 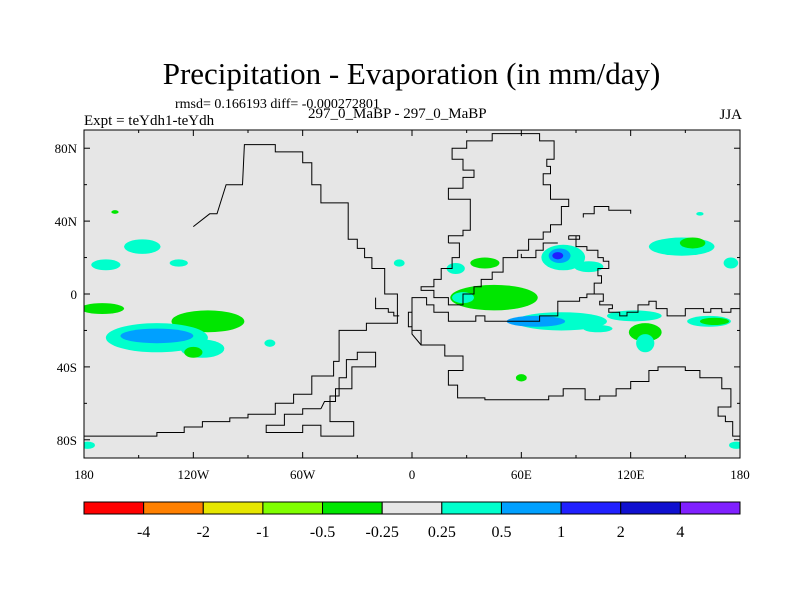 What do you see at coordinates (561, 532) in the screenshot?
I see `colorbar-label: 1` at bounding box center [561, 532].